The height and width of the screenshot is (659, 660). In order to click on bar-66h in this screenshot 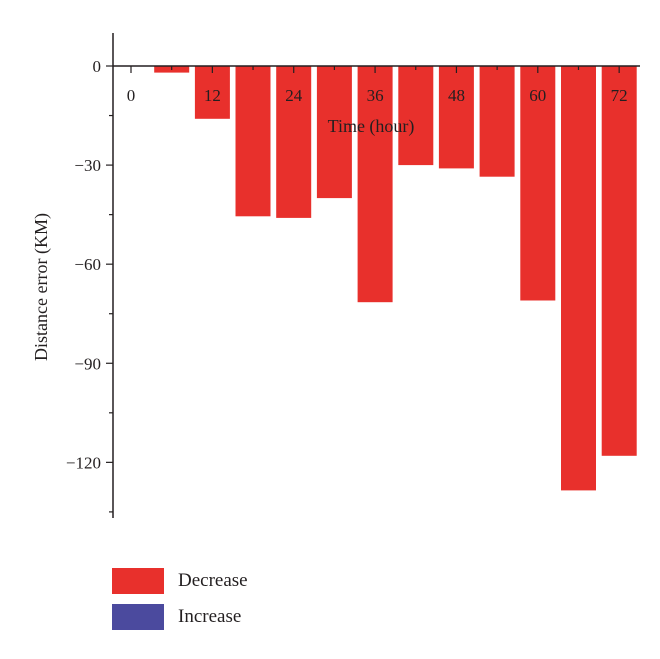, I will do `click(578, 278)`.